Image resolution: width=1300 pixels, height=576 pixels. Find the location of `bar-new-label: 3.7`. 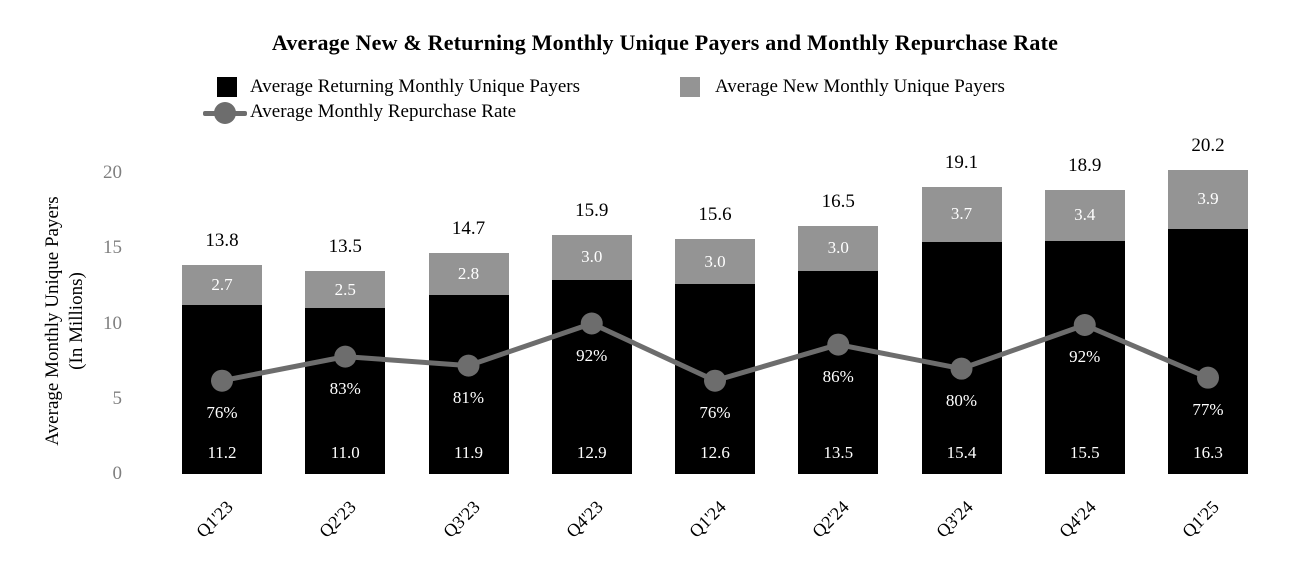

bar-new-label: 3.7 is located at coordinates (961, 214).